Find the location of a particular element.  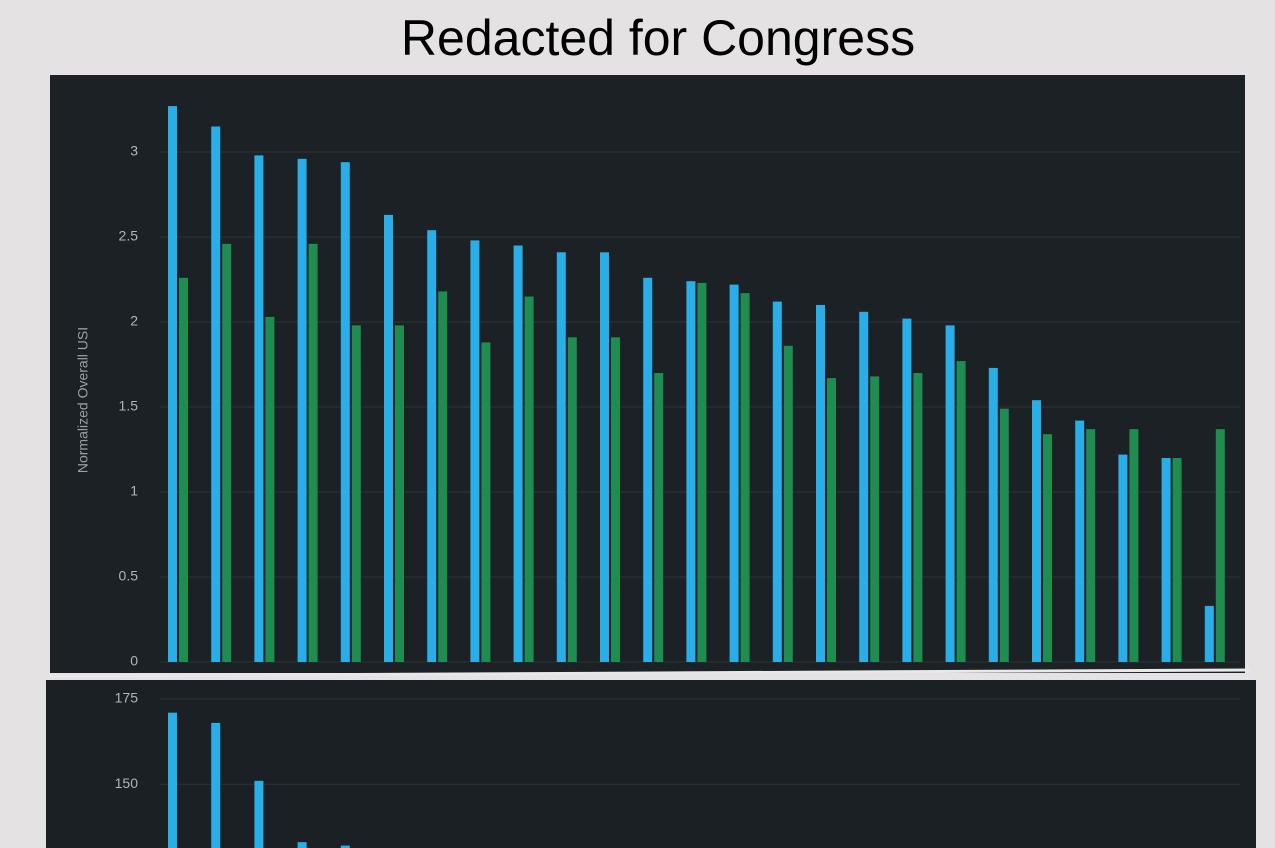

y-tick-label: 2.5 is located at coordinates (129, 236).